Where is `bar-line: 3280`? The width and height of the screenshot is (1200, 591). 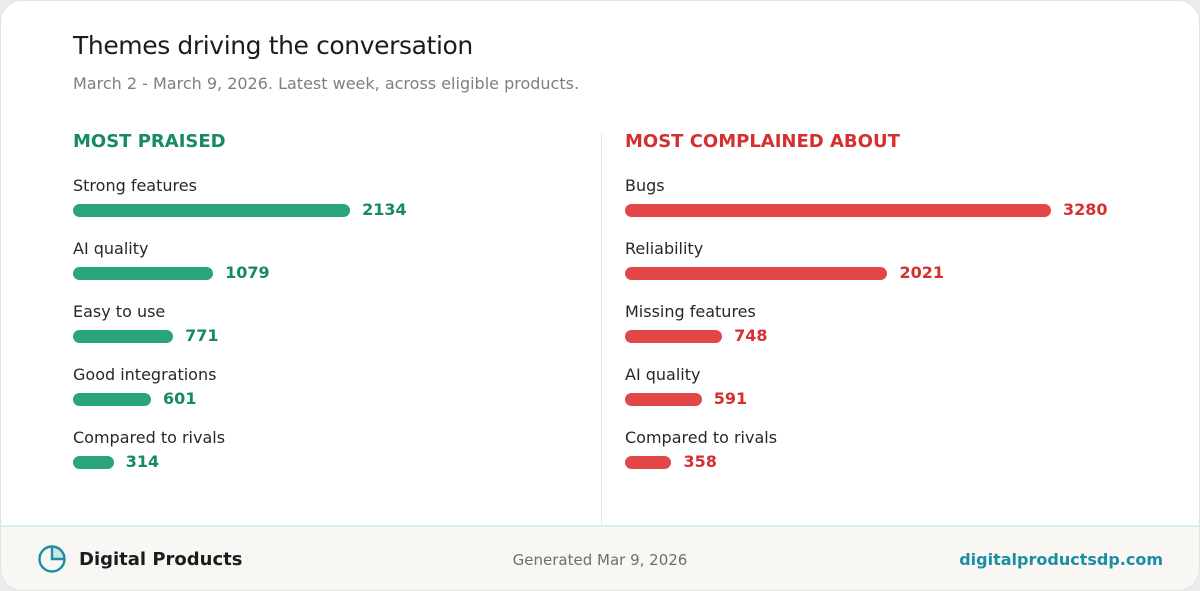 bar-line: 3280 is located at coordinates (866, 209).